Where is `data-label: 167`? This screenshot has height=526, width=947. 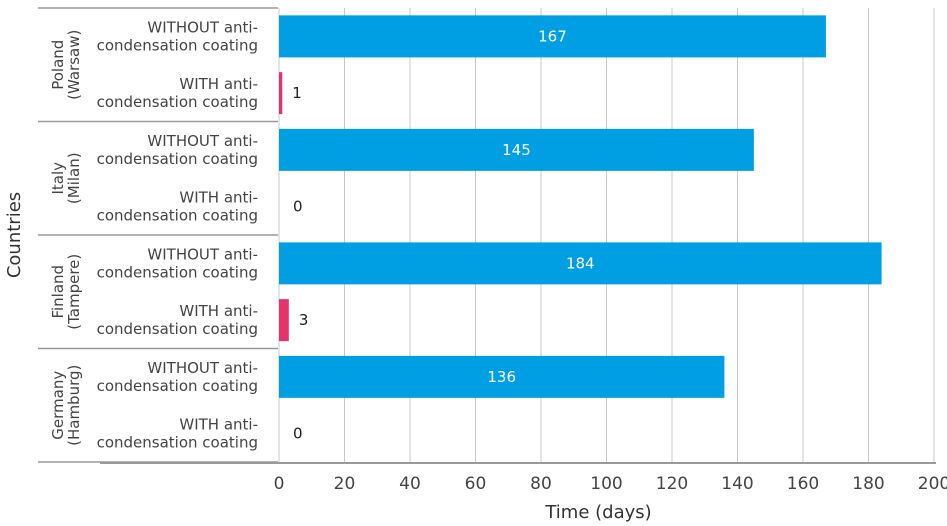 data-label: 167 is located at coordinates (552, 36).